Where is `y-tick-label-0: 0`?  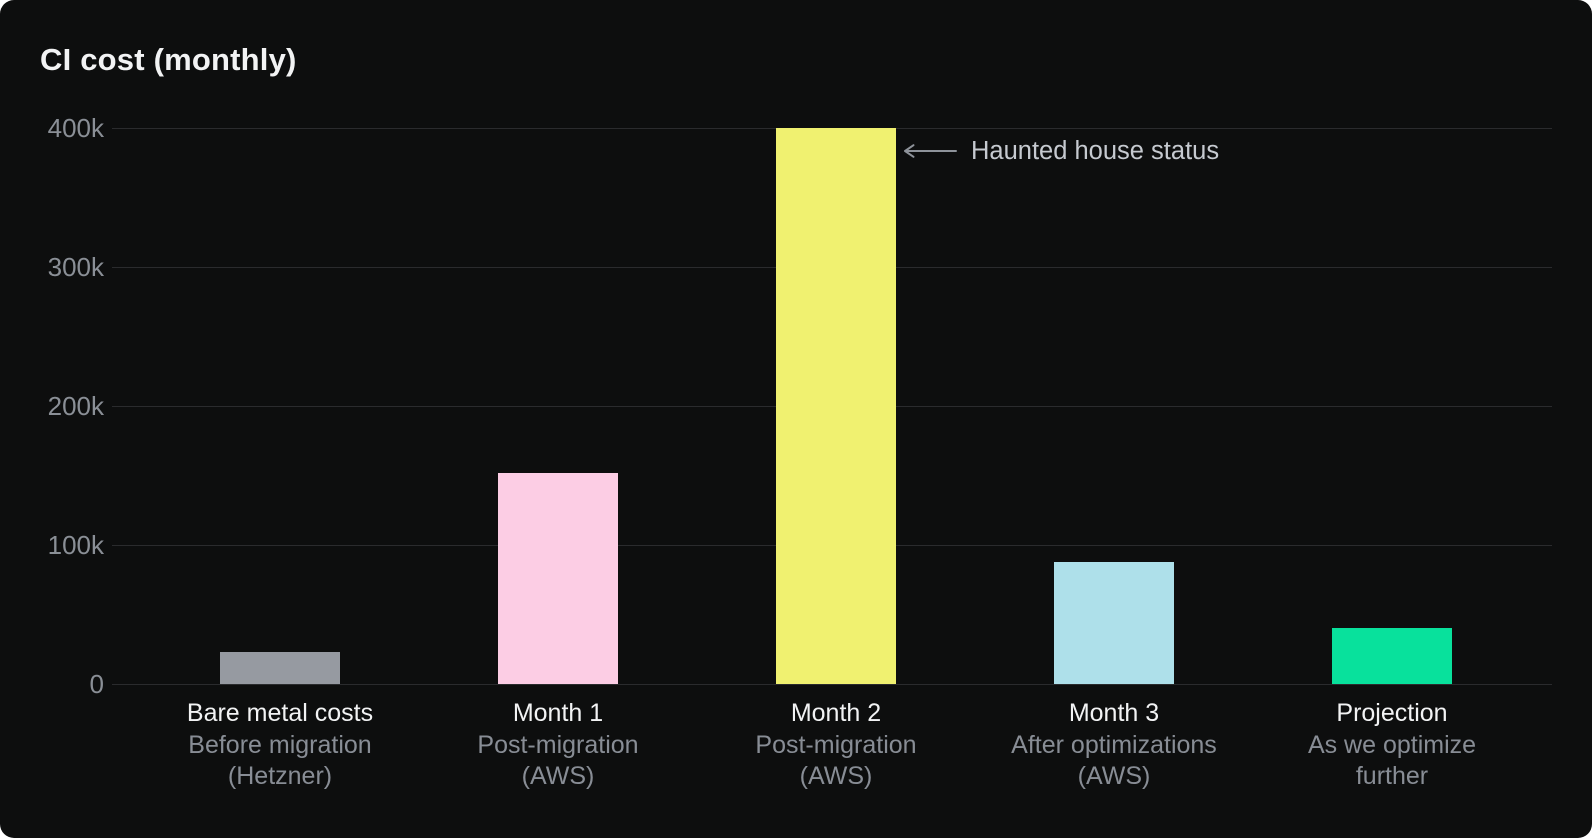 y-tick-label-0: 0 is located at coordinates (96, 684).